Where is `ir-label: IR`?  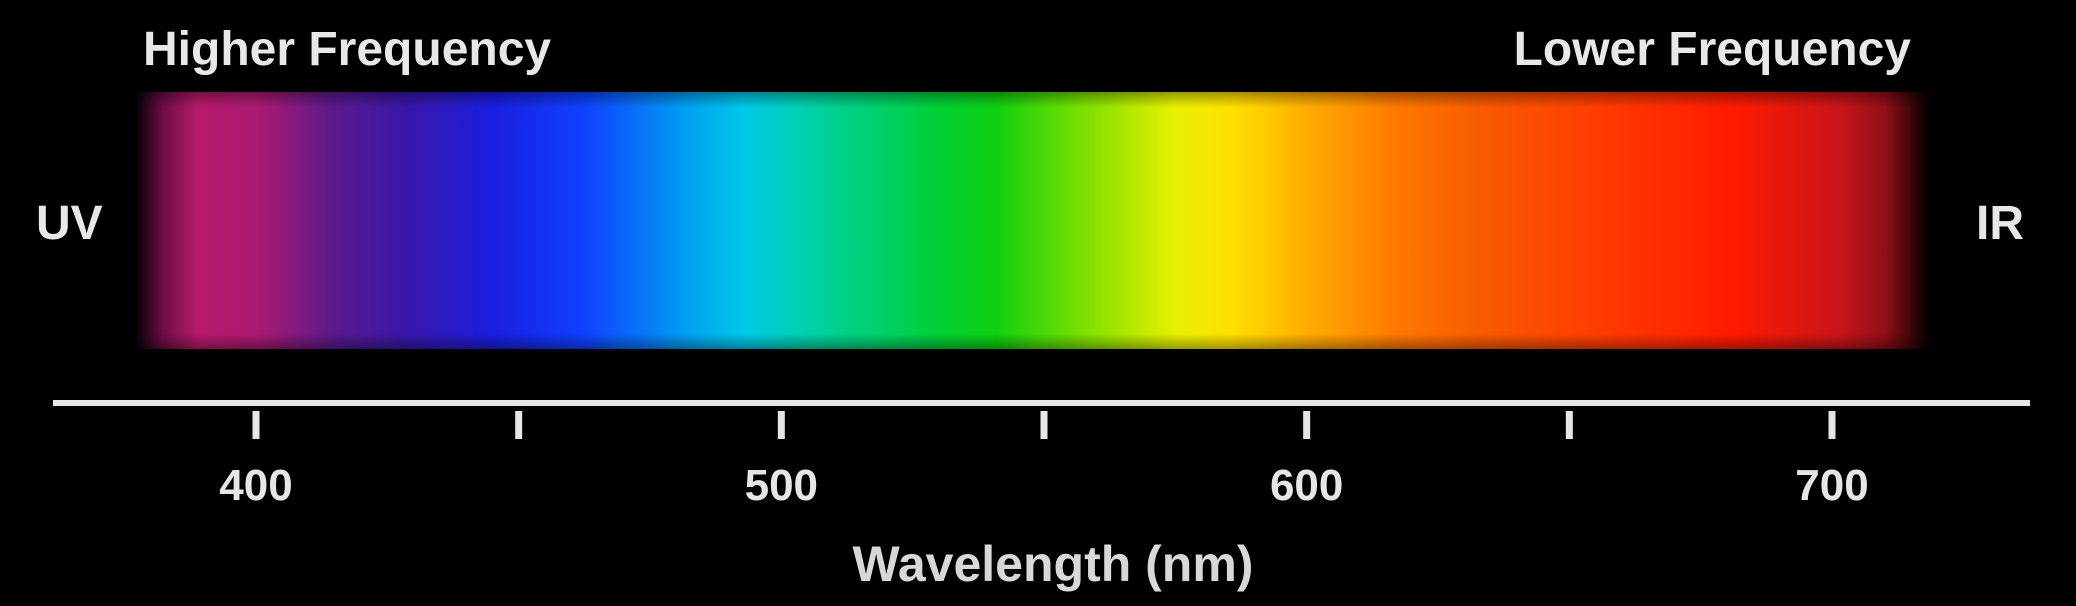
ir-label: IR is located at coordinates (2000, 223).